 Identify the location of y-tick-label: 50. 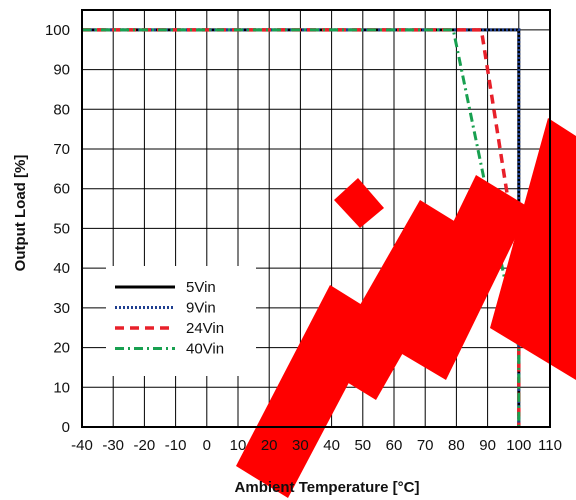
(61, 228).